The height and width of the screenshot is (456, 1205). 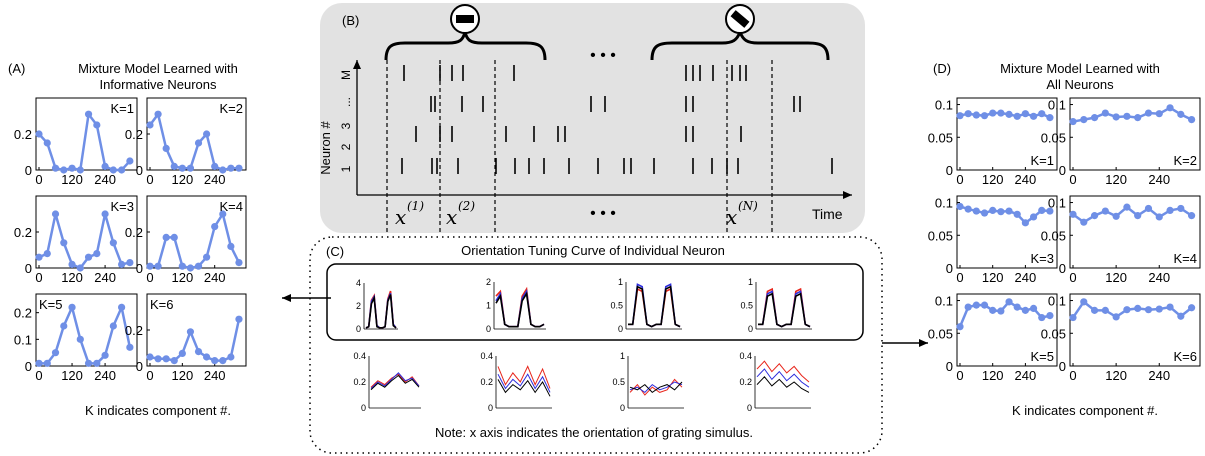 I want to click on panel-a-plot-3: 0 0.2 0 120 240 K=3, so click(x=76, y=240).